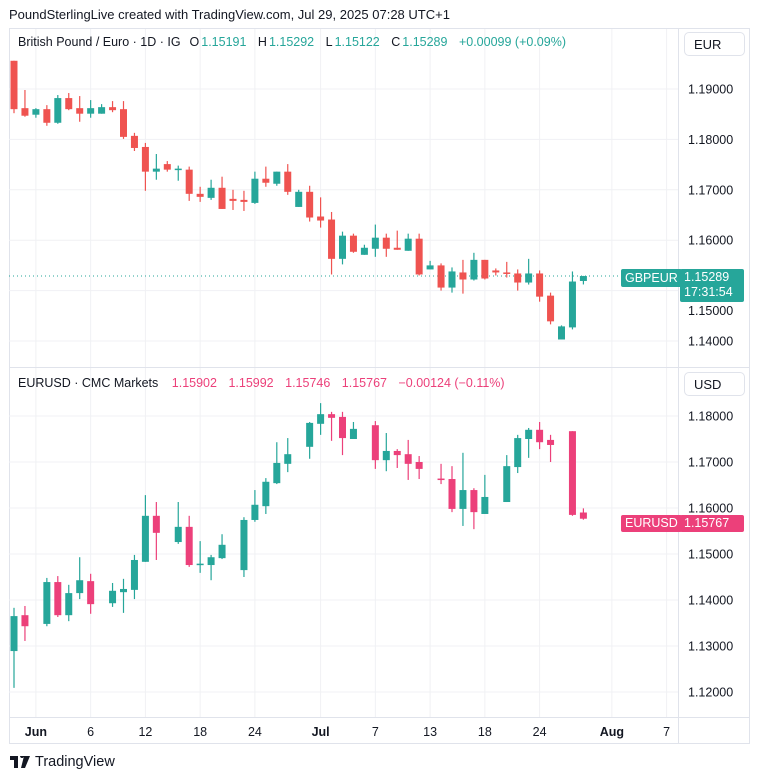 The height and width of the screenshot is (780, 760). Describe the element at coordinates (714, 384) in the screenshot. I see `currency-button-usd: USD` at that location.